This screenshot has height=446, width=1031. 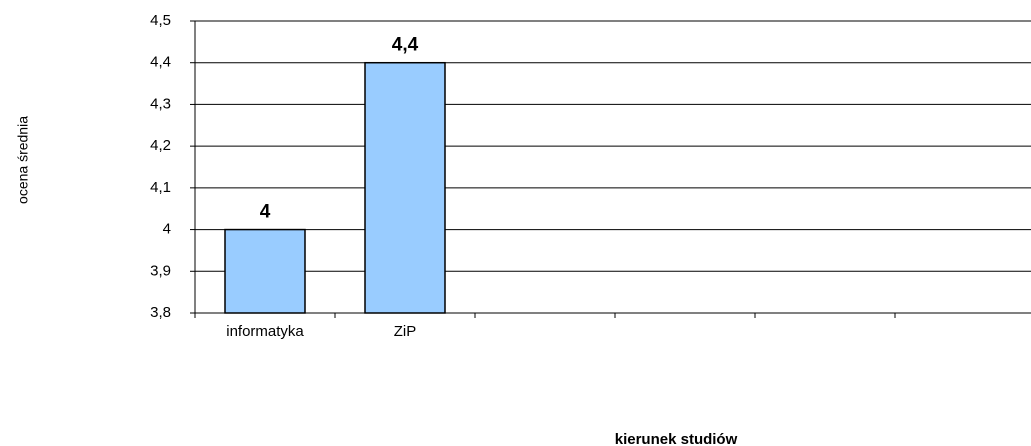 What do you see at coordinates (265, 212) in the screenshot?
I see `value-label: 4` at bounding box center [265, 212].